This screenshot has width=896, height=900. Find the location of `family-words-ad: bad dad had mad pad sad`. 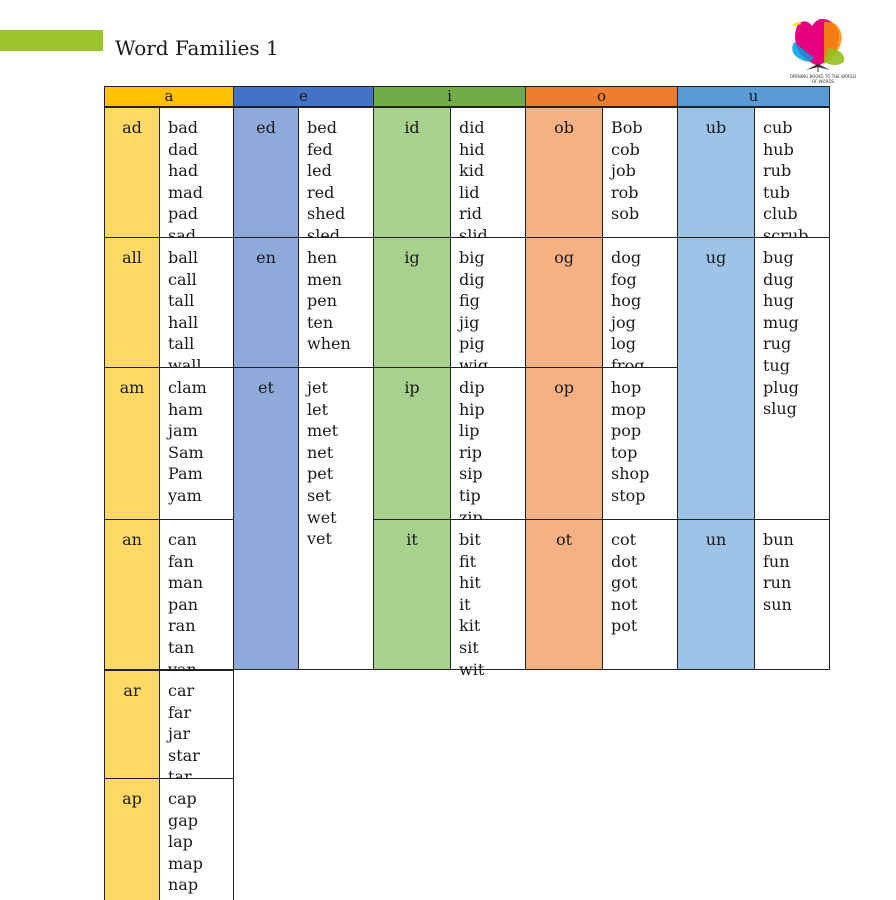

family-words-ad: bad dad had mad pad sad is located at coordinates (196, 176).